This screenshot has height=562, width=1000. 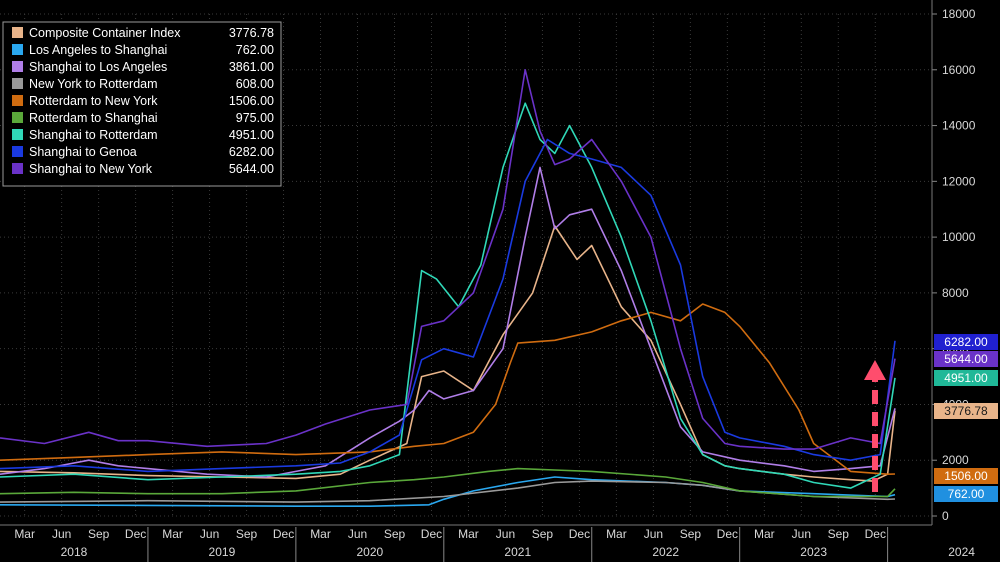 What do you see at coordinates (369, 552) in the screenshot?
I see `x-year-label: 2020` at bounding box center [369, 552].